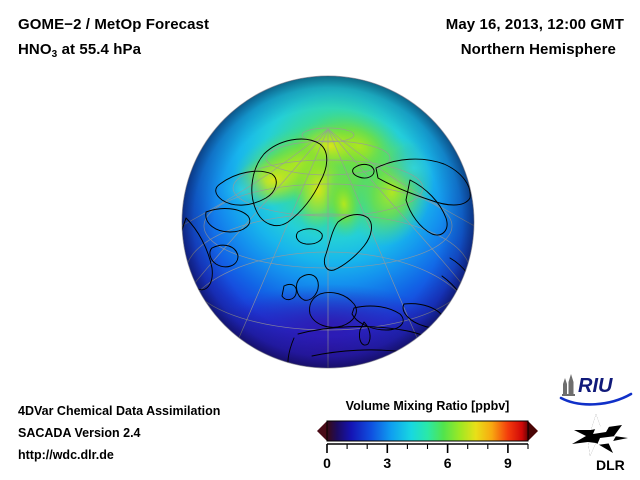 The height and width of the screenshot is (480, 640). Describe the element at coordinates (417, 463) in the screenshot. I see `colorbar-tick-labels: 0 3 6 9` at that location.